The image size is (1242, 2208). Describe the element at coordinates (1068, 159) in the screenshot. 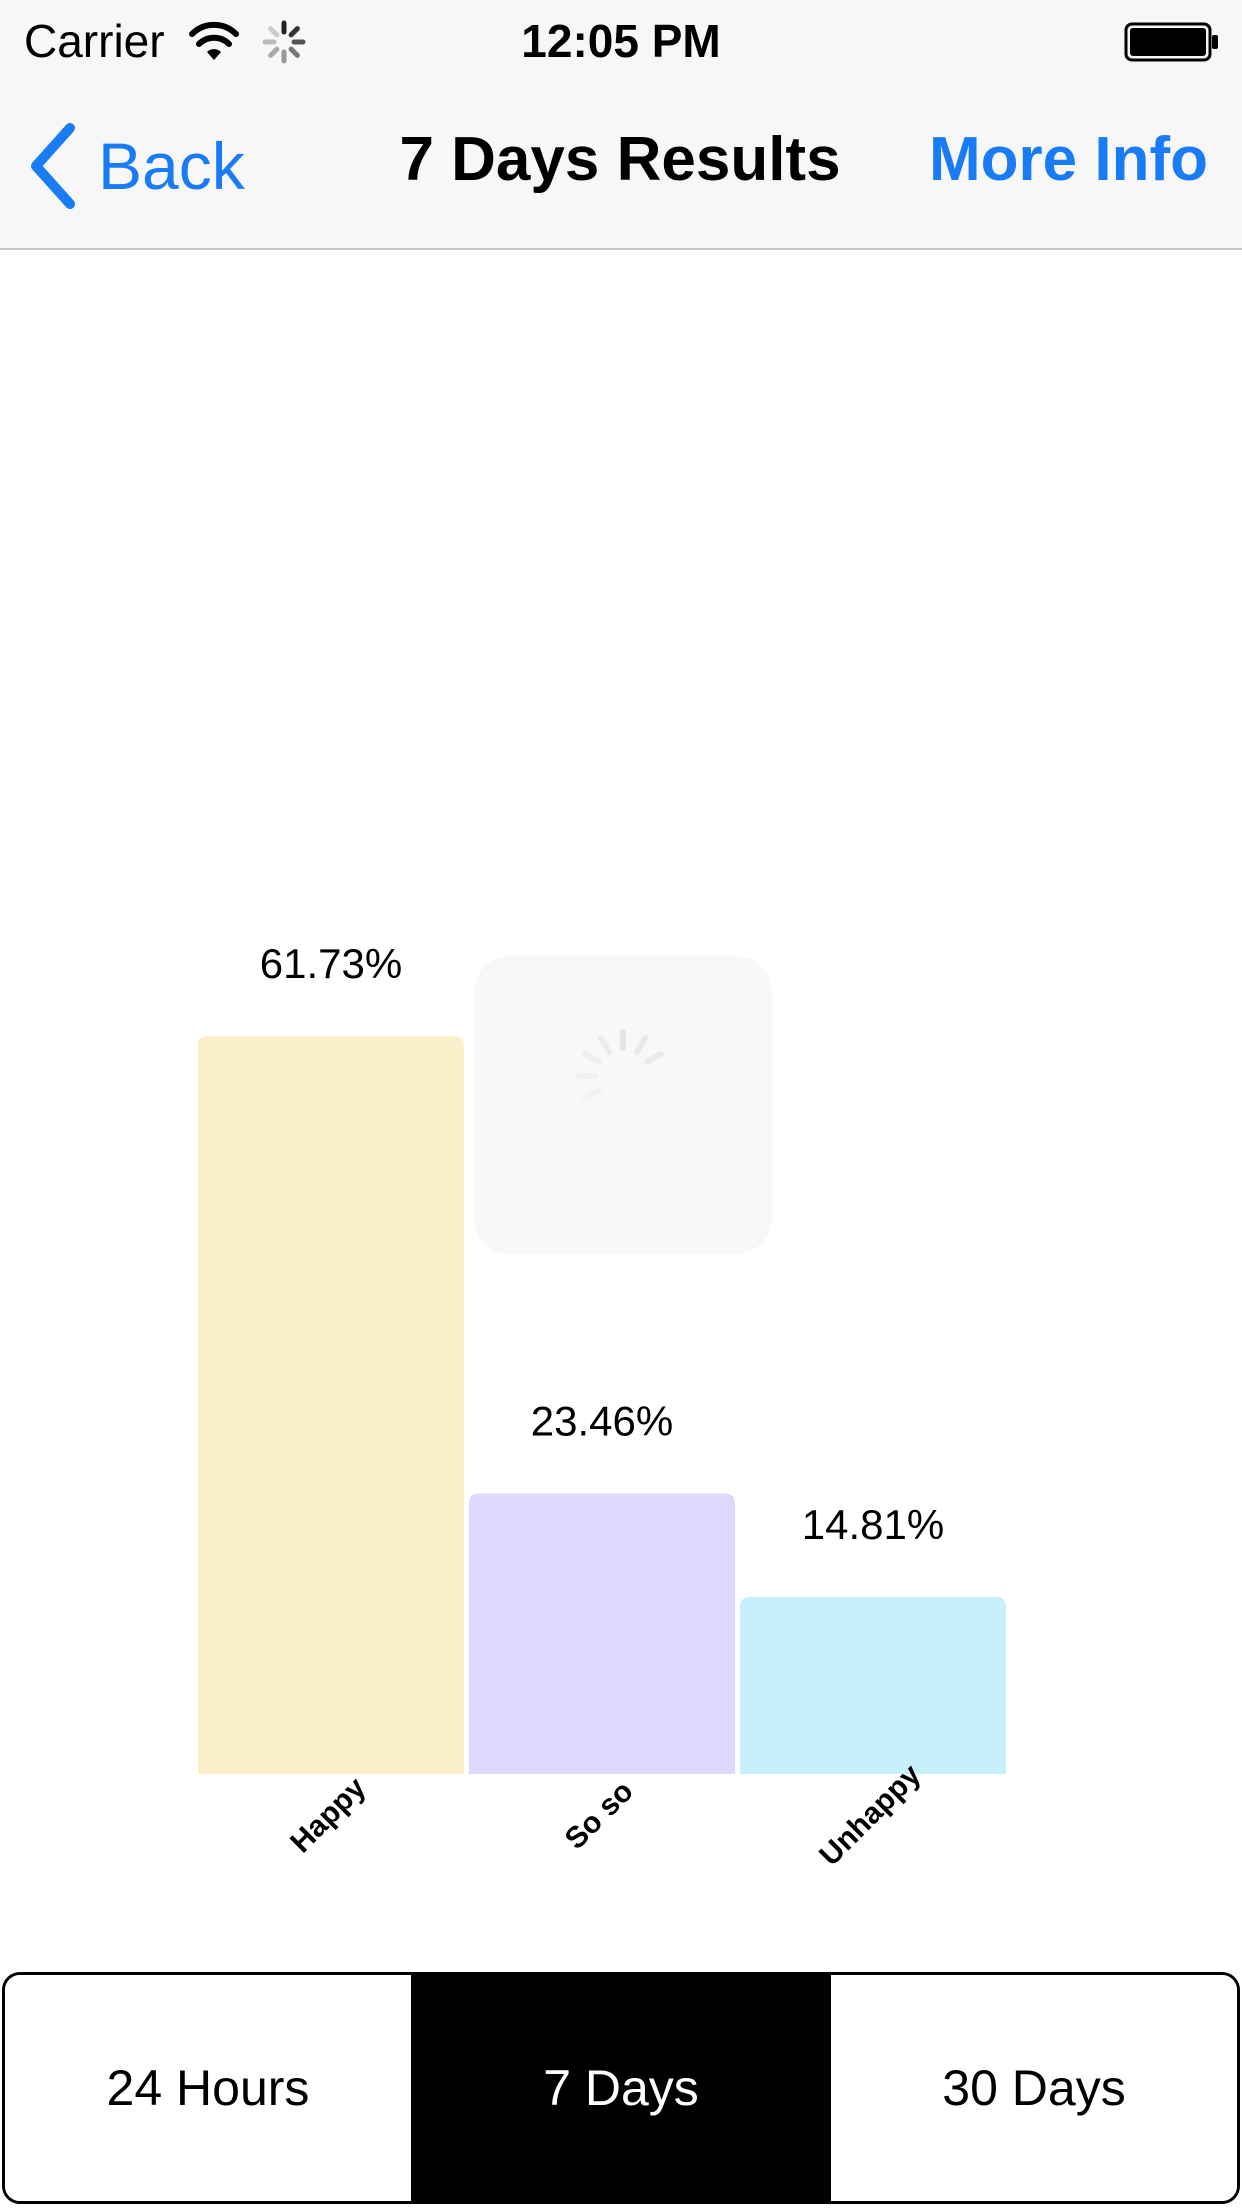

I see `more-info-button: More Info` at that location.